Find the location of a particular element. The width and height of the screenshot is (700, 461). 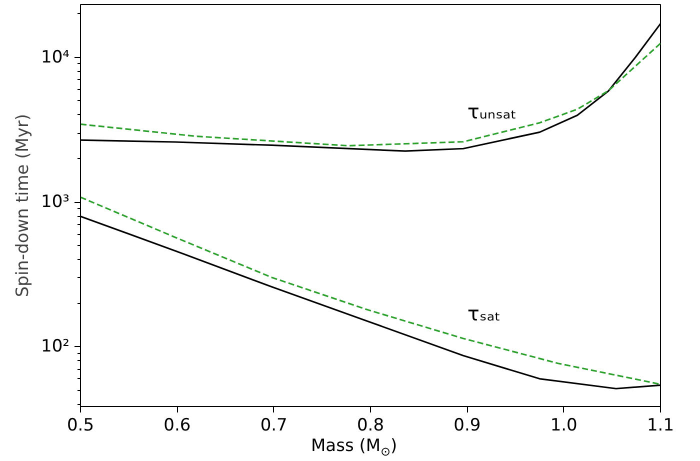

y-axis-title: Spin-down time (Myr) is located at coordinates (23, 206).